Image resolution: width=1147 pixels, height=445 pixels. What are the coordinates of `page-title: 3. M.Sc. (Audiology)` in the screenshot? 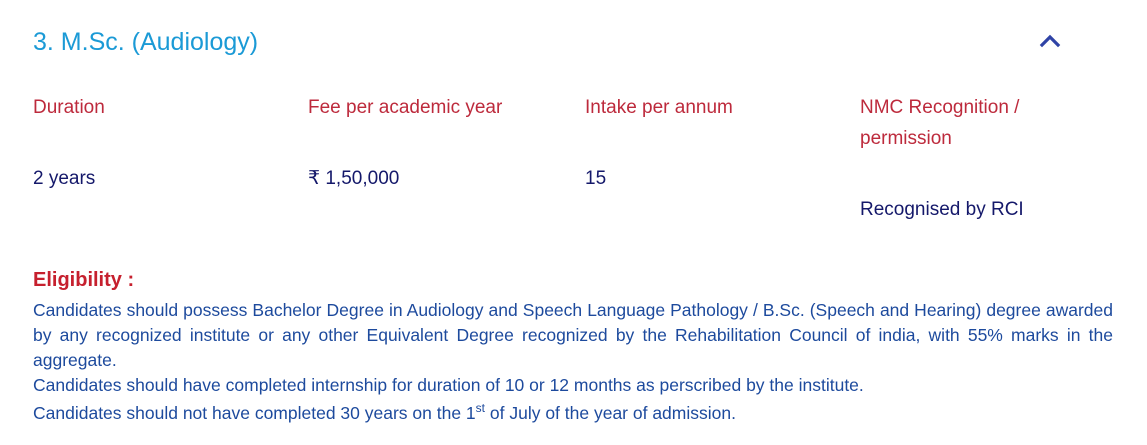 It's located at (146, 42).